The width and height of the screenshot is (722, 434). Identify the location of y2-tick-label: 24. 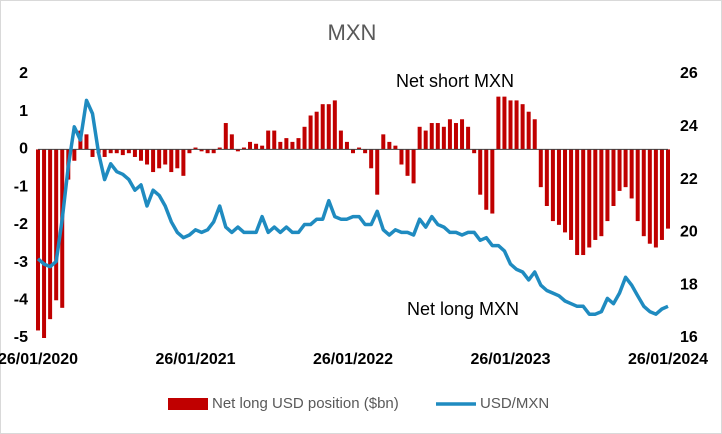
(689, 126).